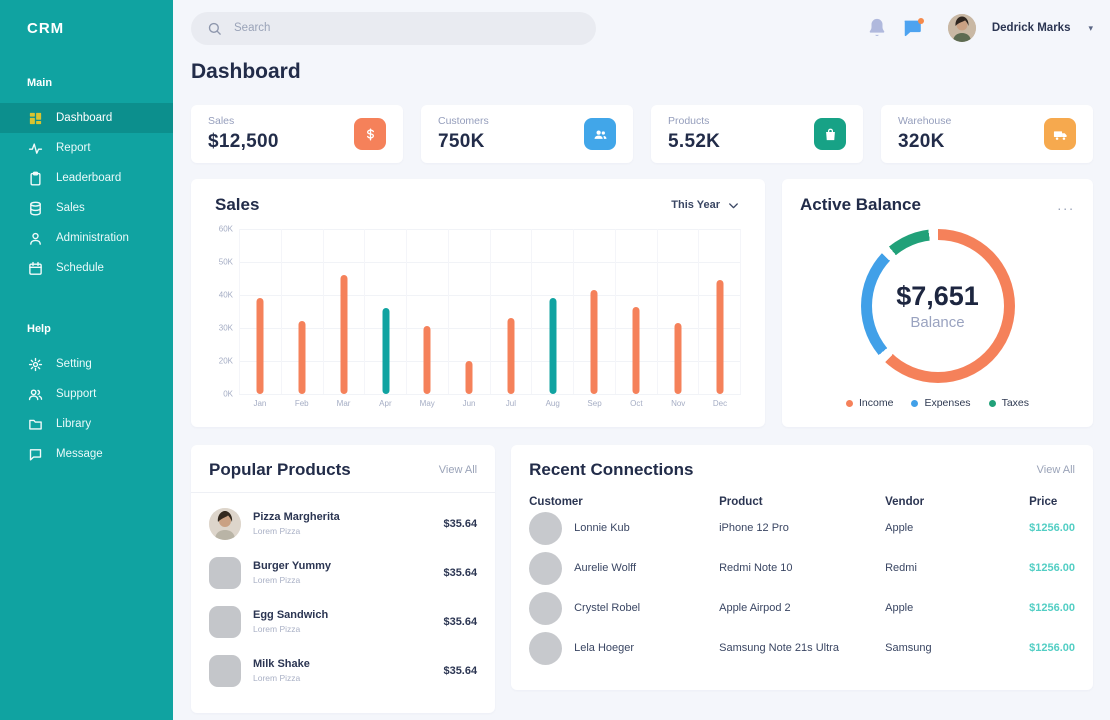 This screenshot has width=1110, height=720. What do you see at coordinates (733, 205) in the screenshot?
I see `chevron-down-icon` at bounding box center [733, 205].